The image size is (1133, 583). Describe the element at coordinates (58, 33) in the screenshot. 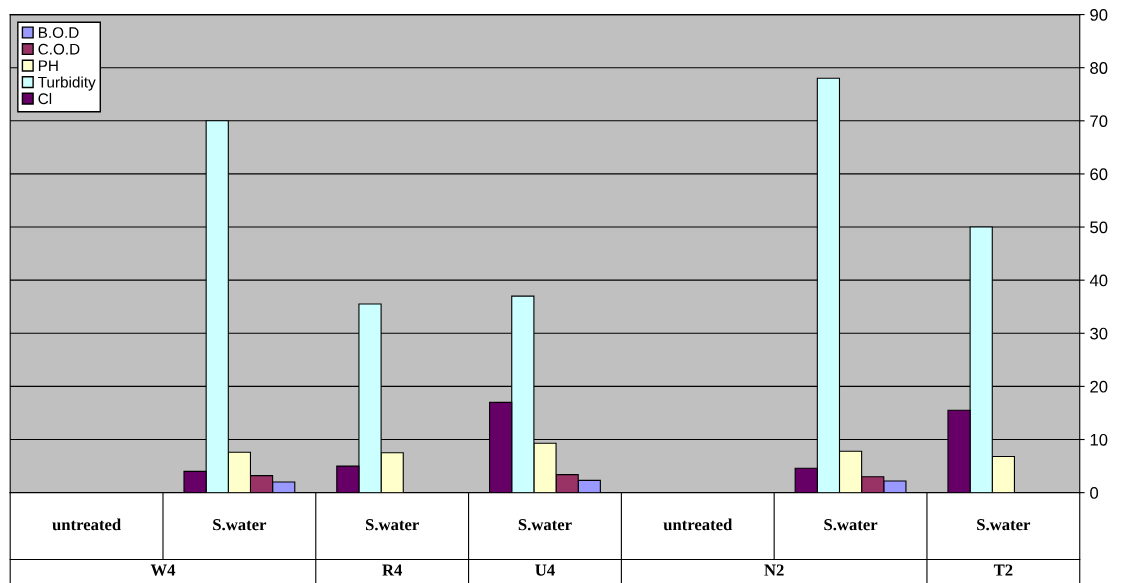

I see `legend-label: B.O.D` at that location.